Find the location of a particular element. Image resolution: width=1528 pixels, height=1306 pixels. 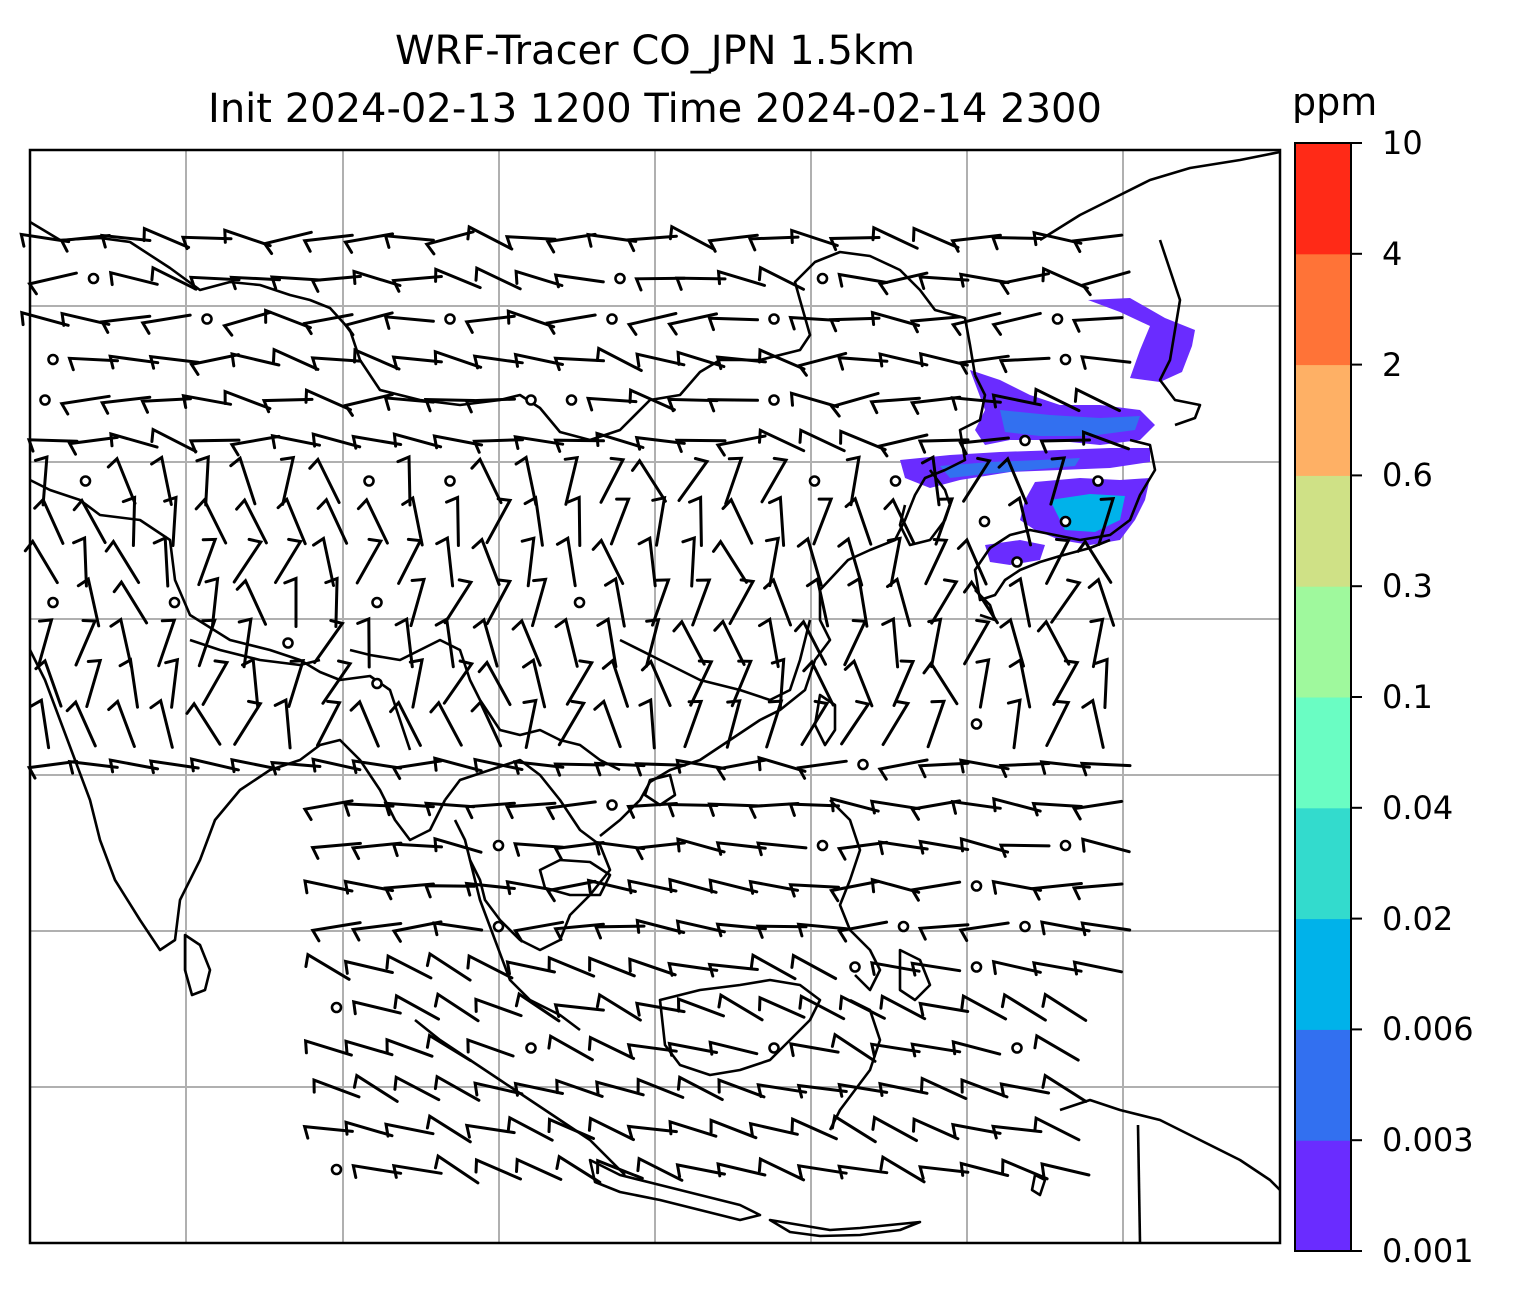

map-title-line1: WRF-Tracer CO_JPN 1.5km is located at coordinates (655, 51).